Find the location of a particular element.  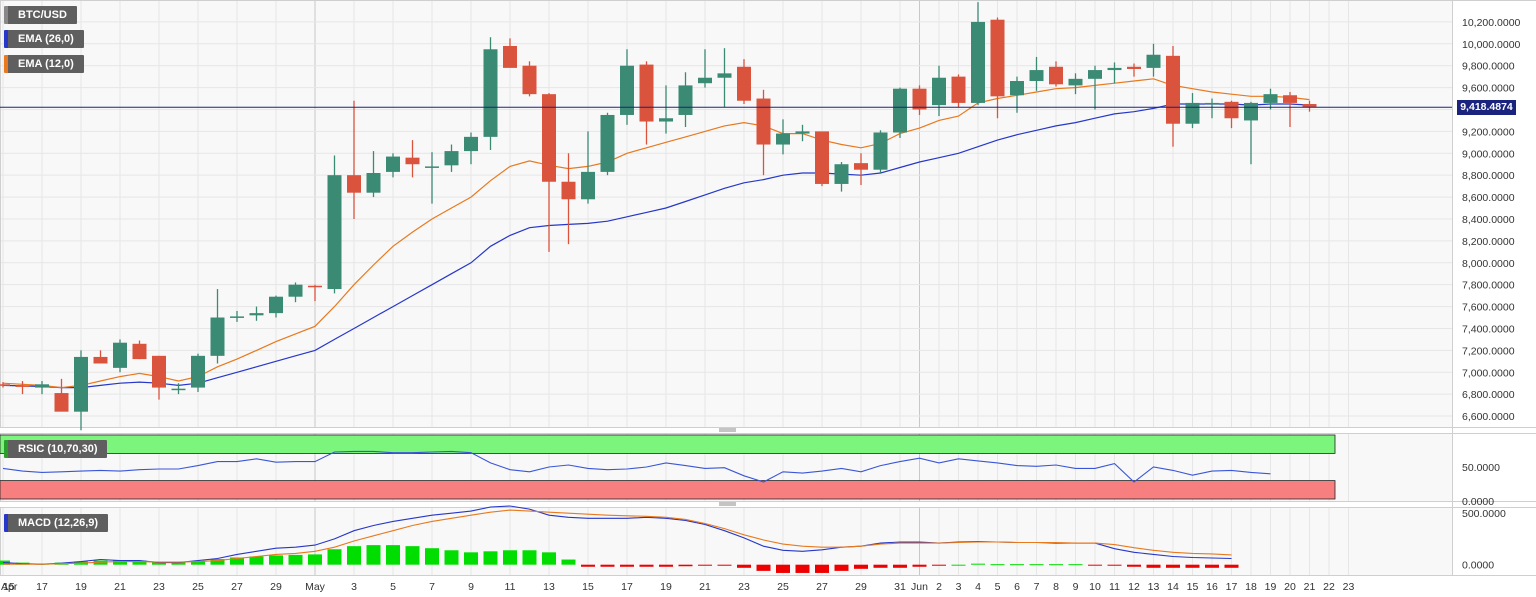

y-tick-label: 7,200.0000 is located at coordinates (1488, 351).